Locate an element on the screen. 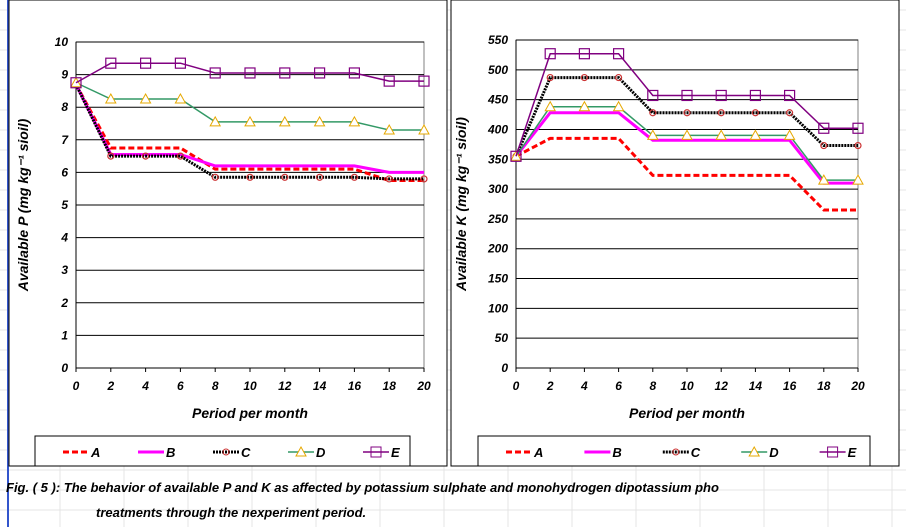 The width and height of the screenshot is (906, 532). legend is located at coordinates (674, 451).